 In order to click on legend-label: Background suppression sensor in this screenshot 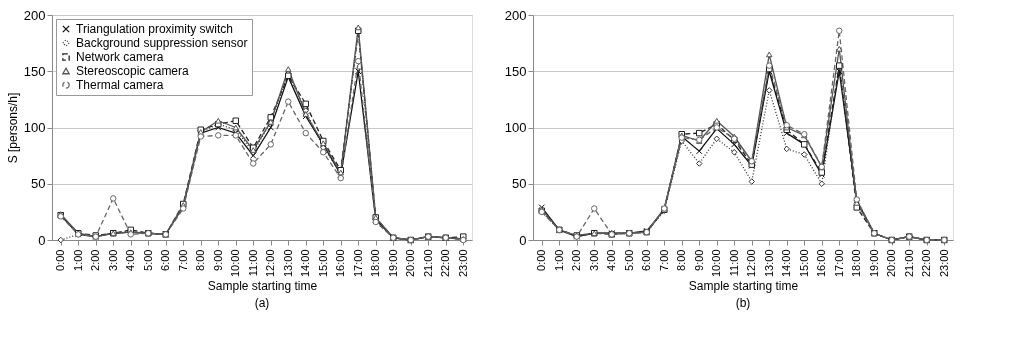, I will do `click(162, 43)`.